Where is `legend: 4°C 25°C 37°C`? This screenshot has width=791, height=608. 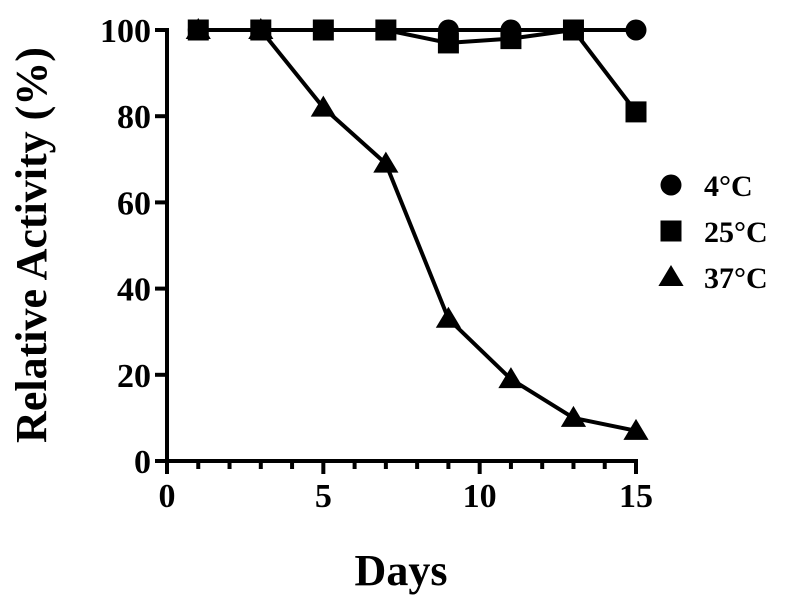 legend: 4°C 25°C 37°C is located at coordinates (713, 232).